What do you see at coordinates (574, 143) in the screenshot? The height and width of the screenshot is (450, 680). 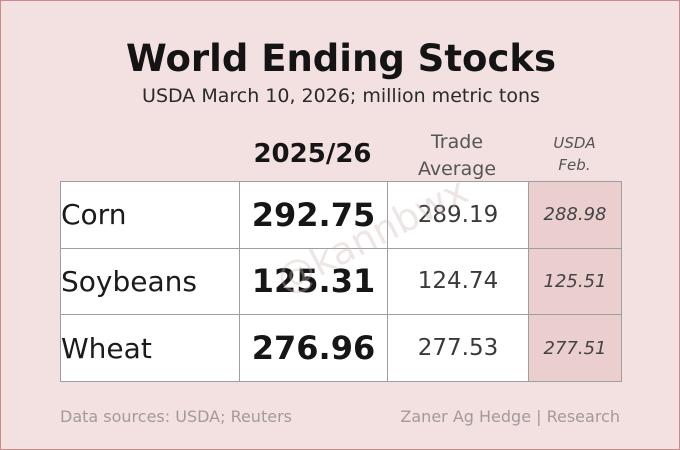 I see `column-header-usda-line1: USDA` at bounding box center [574, 143].